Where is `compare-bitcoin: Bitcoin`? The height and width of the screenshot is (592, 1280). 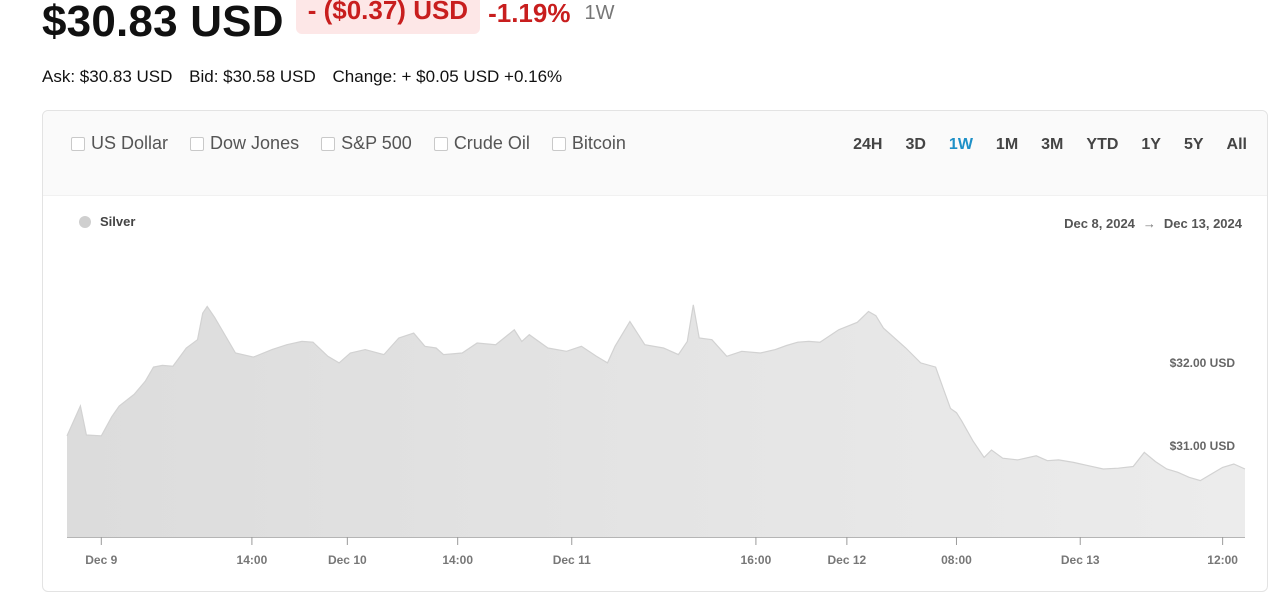
compare-bitcoin: Bitcoin is located at coordinates (588, 143).